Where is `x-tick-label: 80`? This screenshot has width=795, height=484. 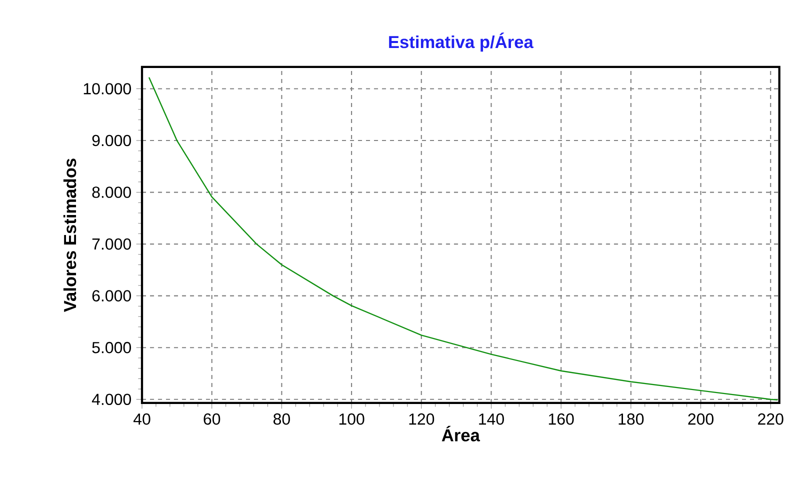
x-tick-label: 80 is located at coordinates (281, 419).